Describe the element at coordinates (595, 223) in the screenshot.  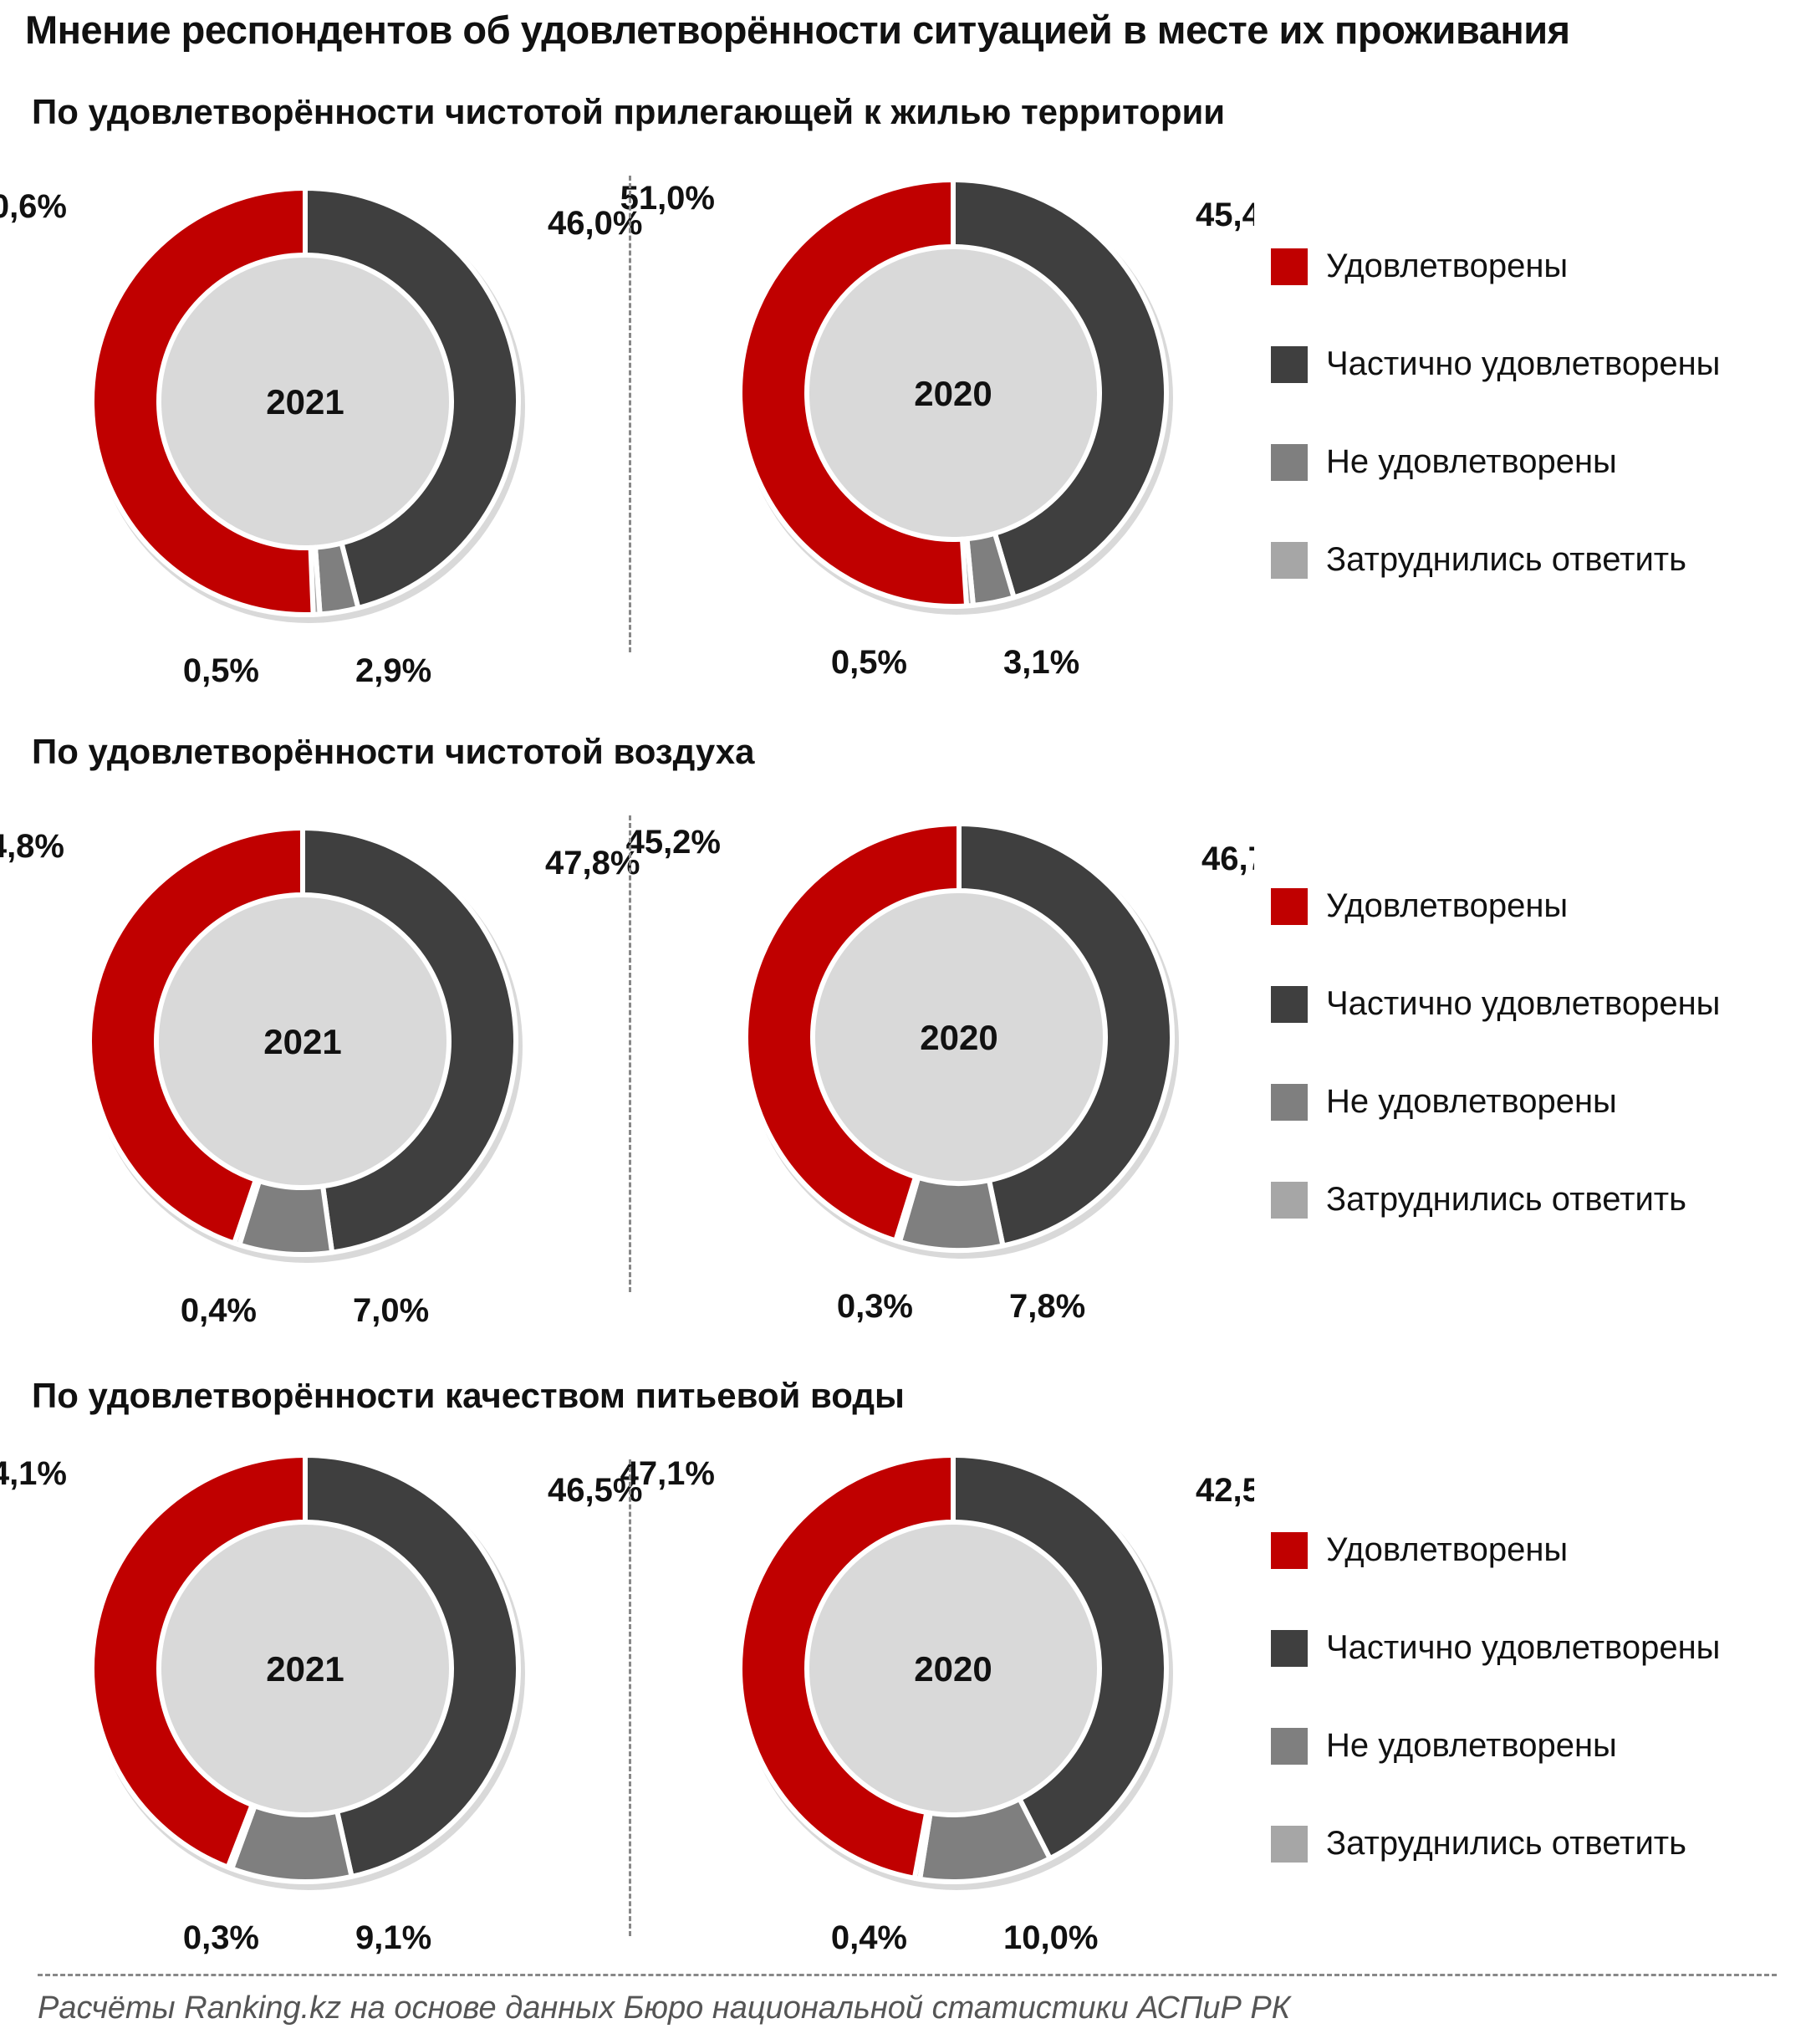
I see `label-partially: 46,0%` at that location.